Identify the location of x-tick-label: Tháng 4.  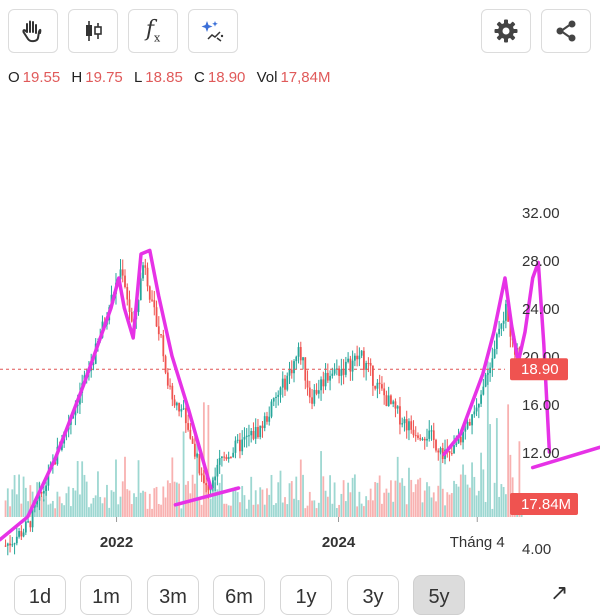
(477, 542).